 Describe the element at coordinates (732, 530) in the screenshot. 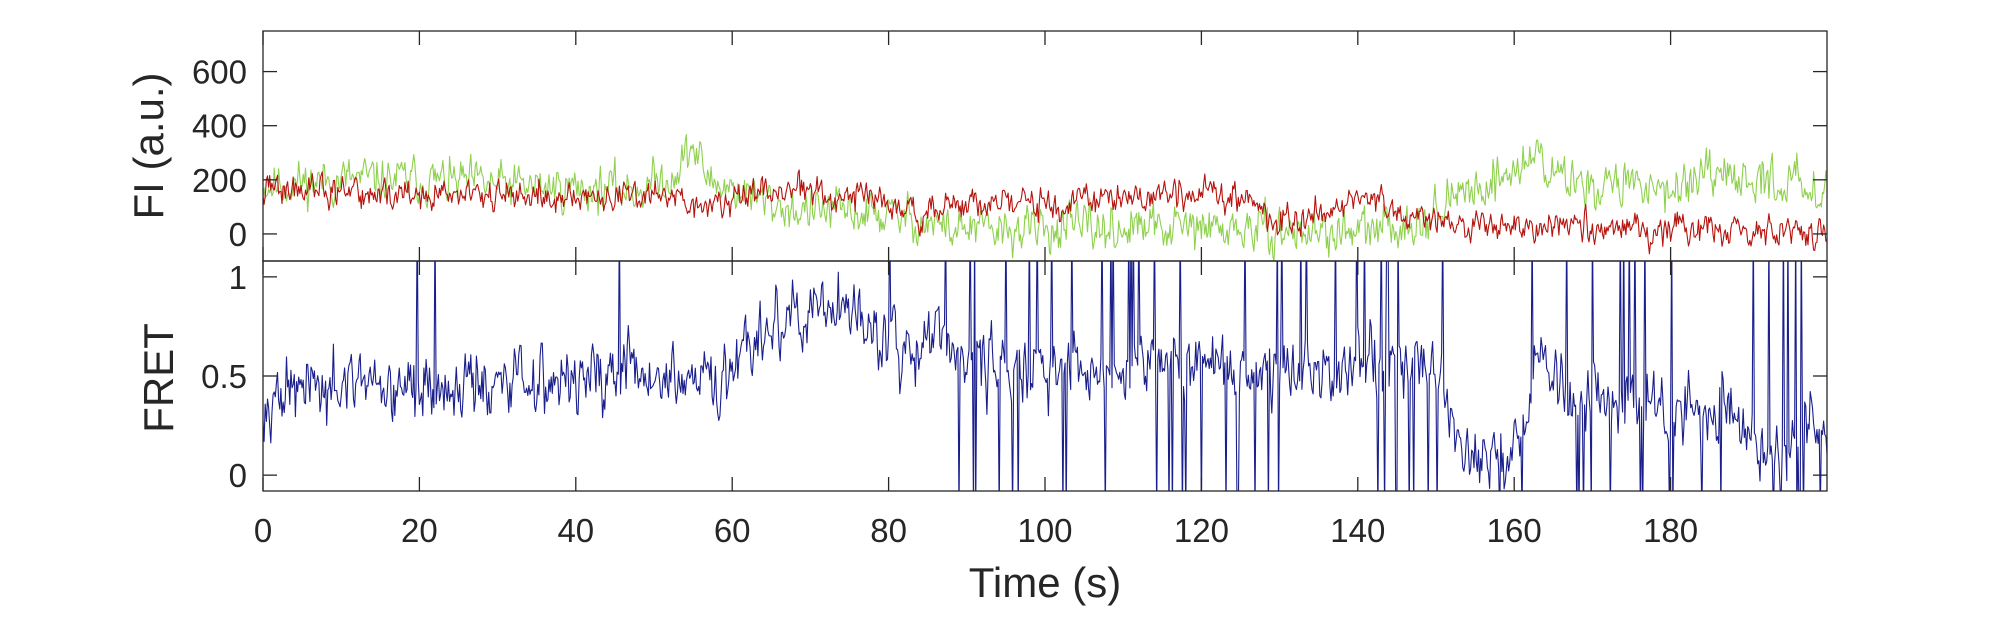

I see `x-tick-label: 60` at that location.